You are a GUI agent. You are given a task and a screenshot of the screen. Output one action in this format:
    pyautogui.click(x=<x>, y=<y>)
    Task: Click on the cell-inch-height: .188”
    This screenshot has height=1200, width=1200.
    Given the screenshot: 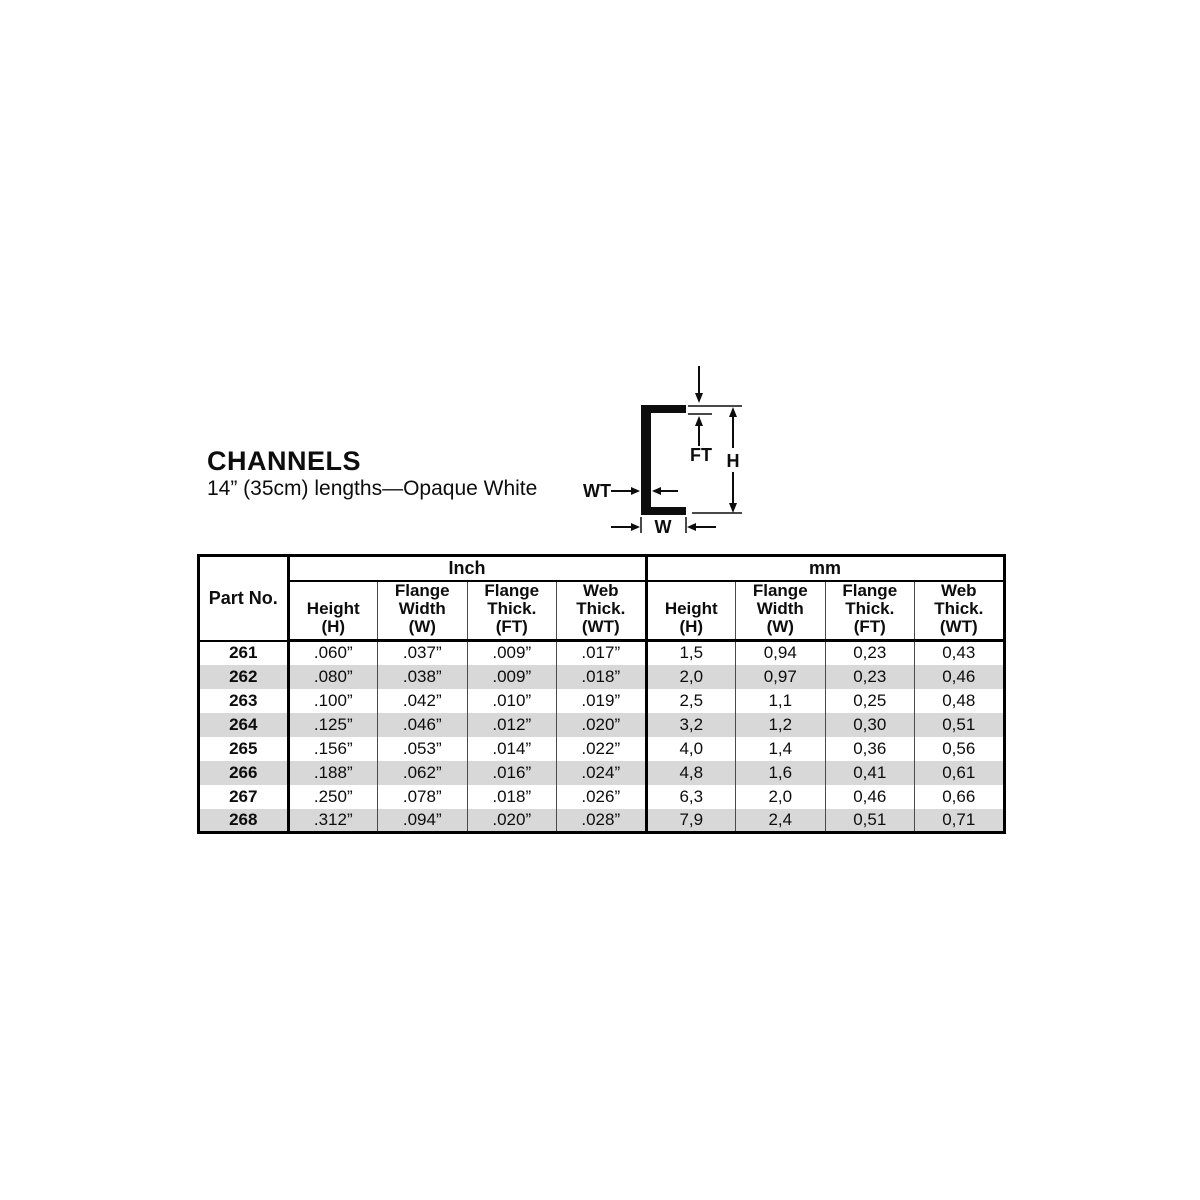 What is the action you would take?
    pyautogui.click(x=332, y=772)
    